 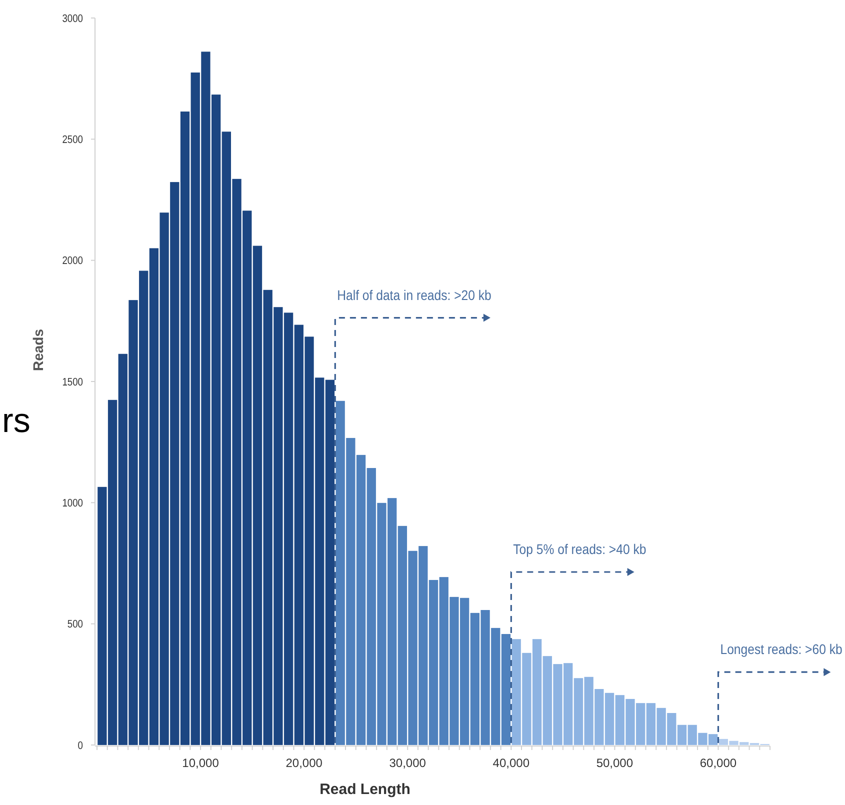 I want to click on x-axis-title: Read Length, so click(x=365, y=789).